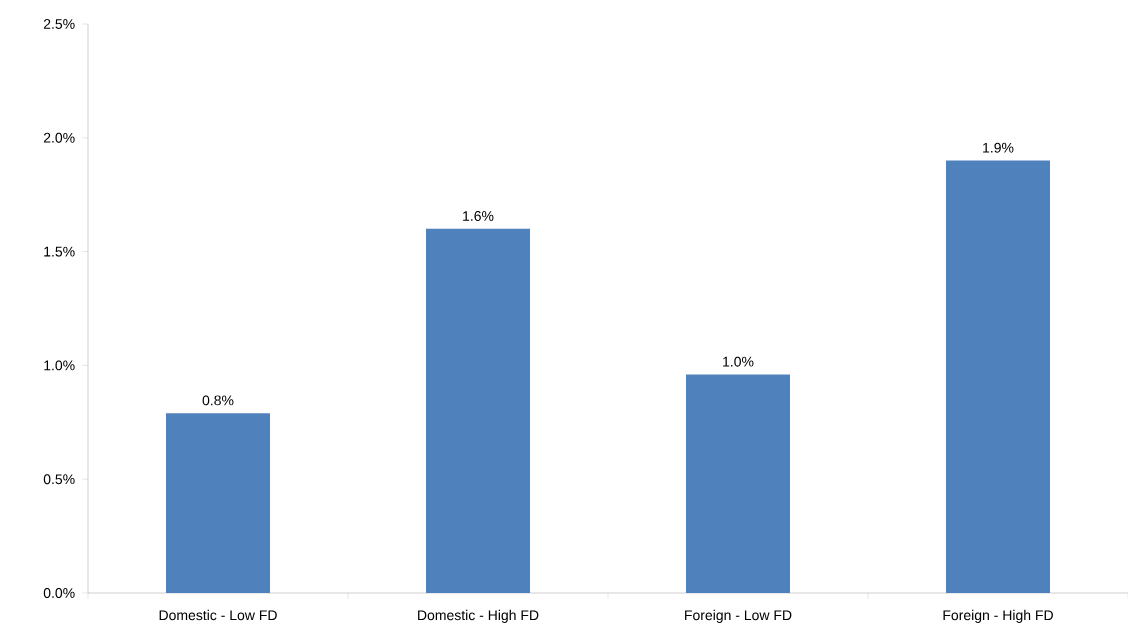 The width and height of the screenshot is (1128, 643). What do you see at coordinates (998, 147) in the screenshot?
I see `data-label: 1.9%` at bounding box center [998, 147].